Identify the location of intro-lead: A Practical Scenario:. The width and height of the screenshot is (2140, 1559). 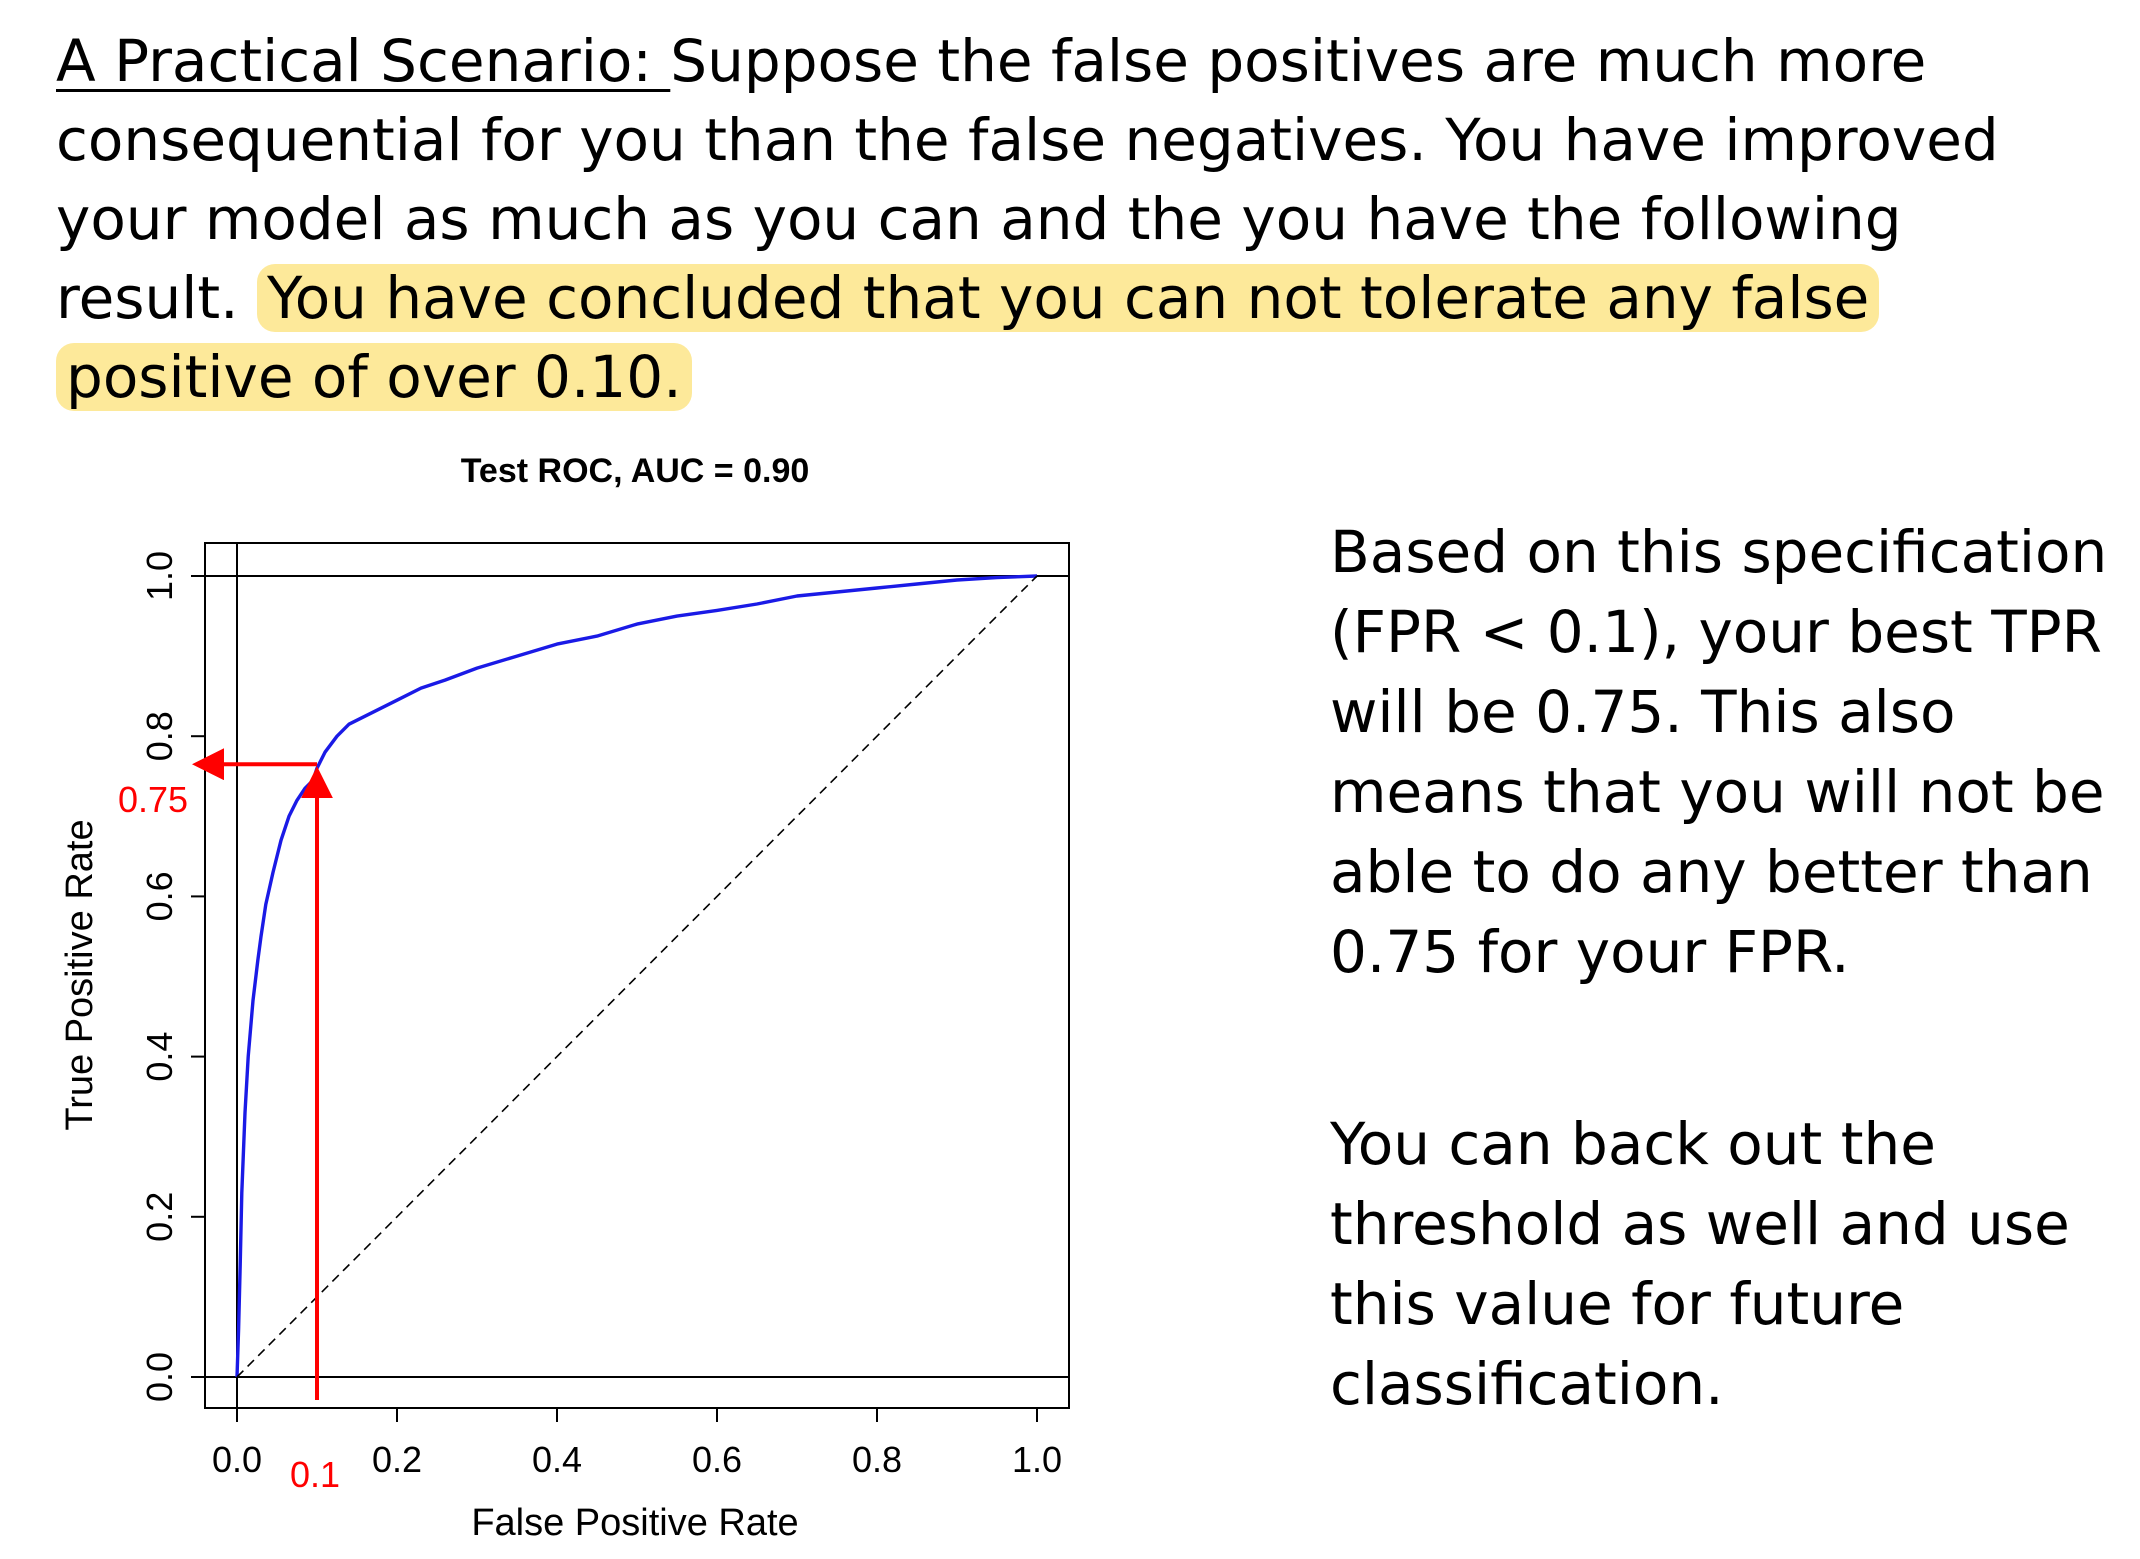
(363, 61).